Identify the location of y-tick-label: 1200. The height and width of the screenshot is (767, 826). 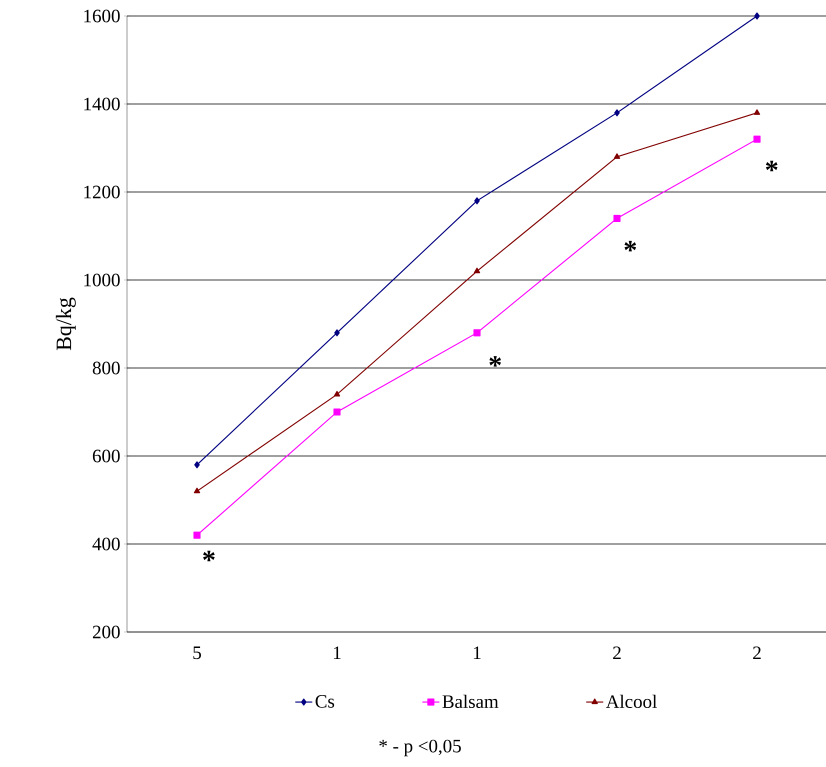
(102, 192).